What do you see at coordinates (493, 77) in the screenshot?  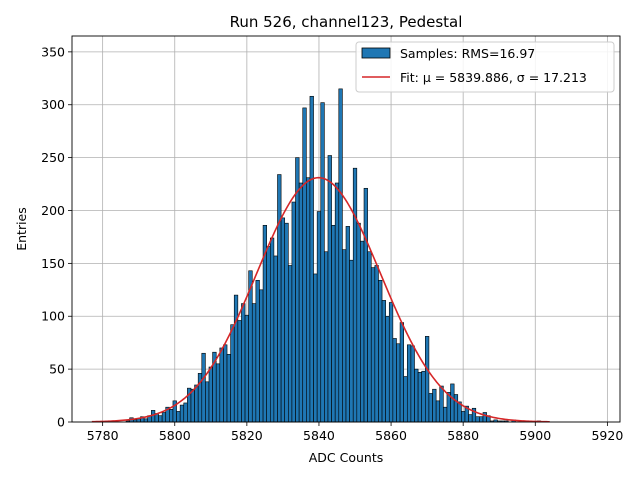 I see `legend-fit-label: Fit: μ = 5839.886, σ = 17.213` at bounding box center [493, 77].